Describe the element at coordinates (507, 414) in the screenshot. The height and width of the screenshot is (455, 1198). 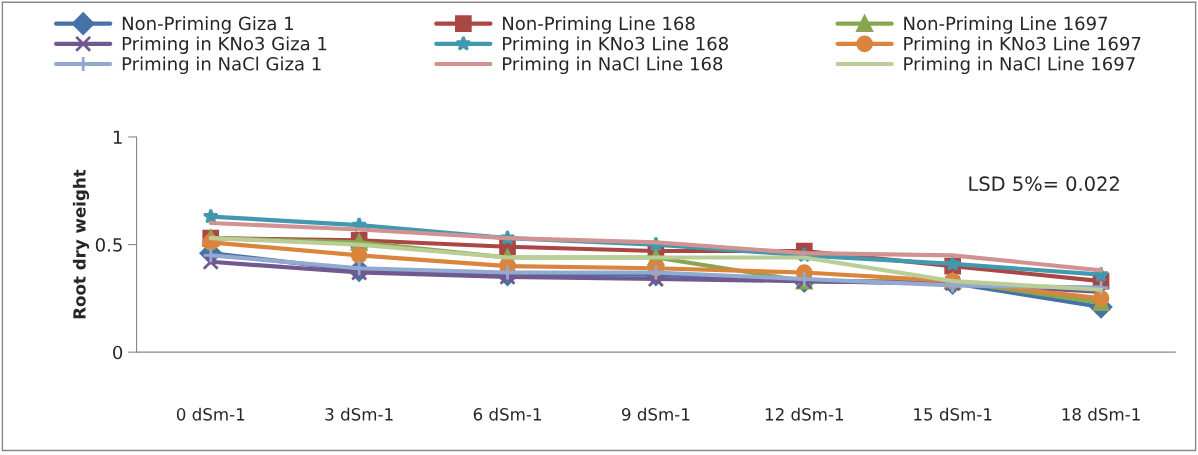
I see `x-tick-label: 6 dSm-1` at that location.